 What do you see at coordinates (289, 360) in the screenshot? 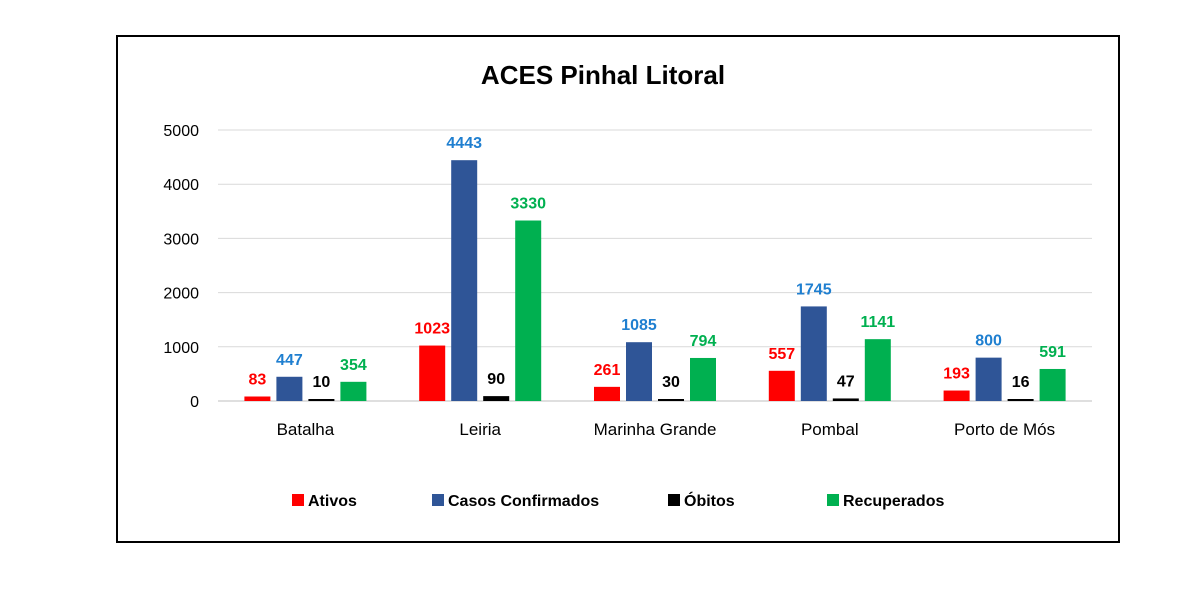
I see `data-label: 447` at bounding box center [289, 360].